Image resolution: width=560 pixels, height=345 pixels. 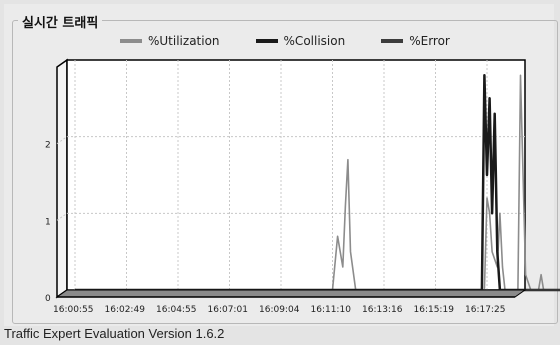 What do you see at coordinates (184, 41) in the screenshot?
I see `legend-label-utilization: %Utilization` at bounding box center [184, 41].